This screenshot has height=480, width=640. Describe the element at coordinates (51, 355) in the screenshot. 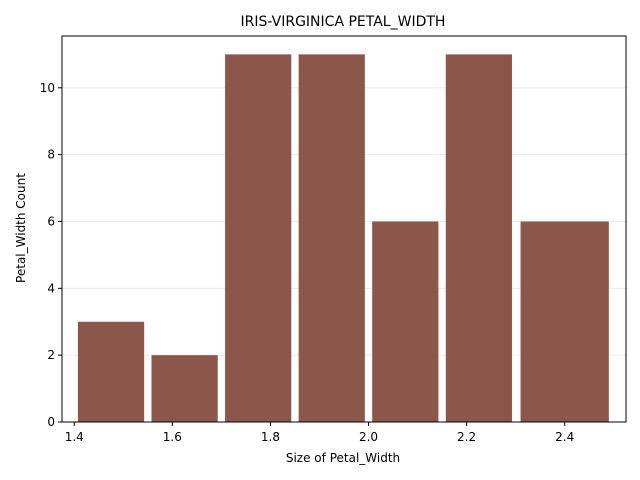

I see `y-tick-label: 2` at that location.